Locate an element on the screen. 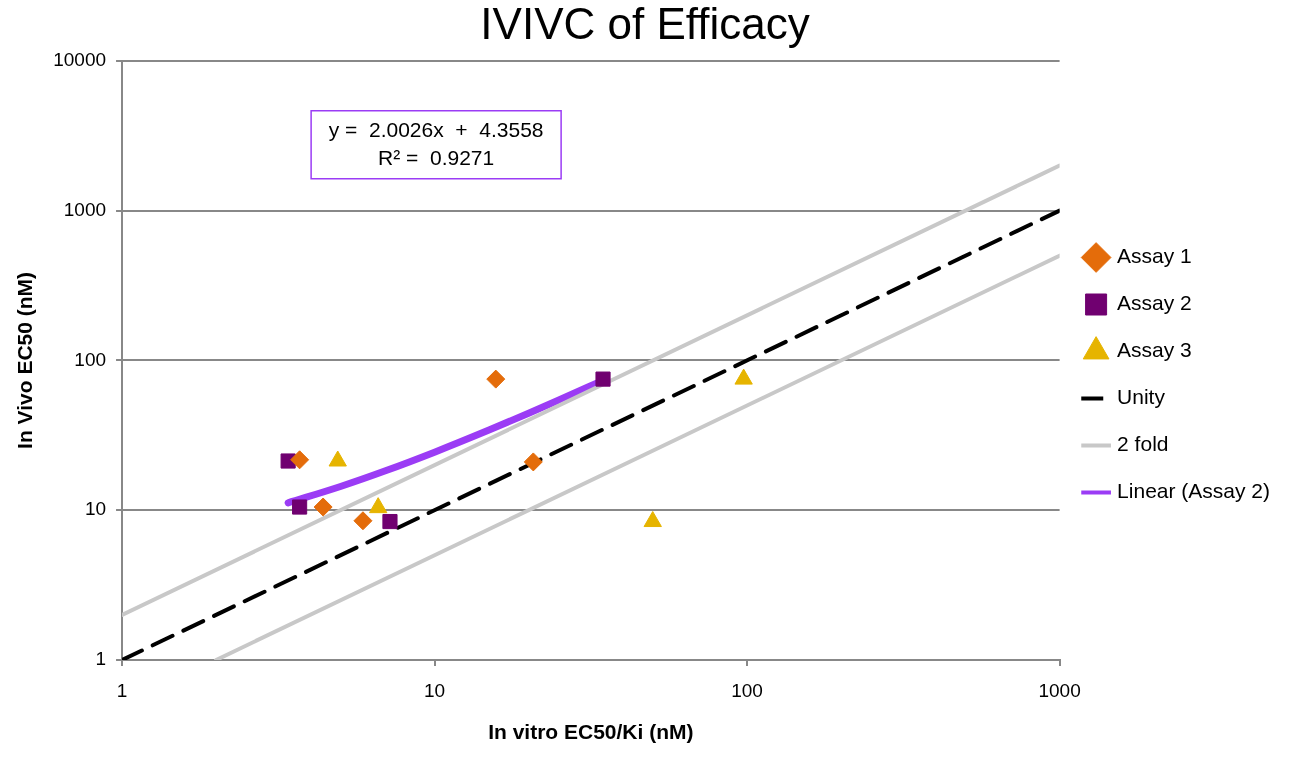 The width and height of the screenshot is (1307, 768). y-tick-label: 10000 is located at coordinates (80, 60).